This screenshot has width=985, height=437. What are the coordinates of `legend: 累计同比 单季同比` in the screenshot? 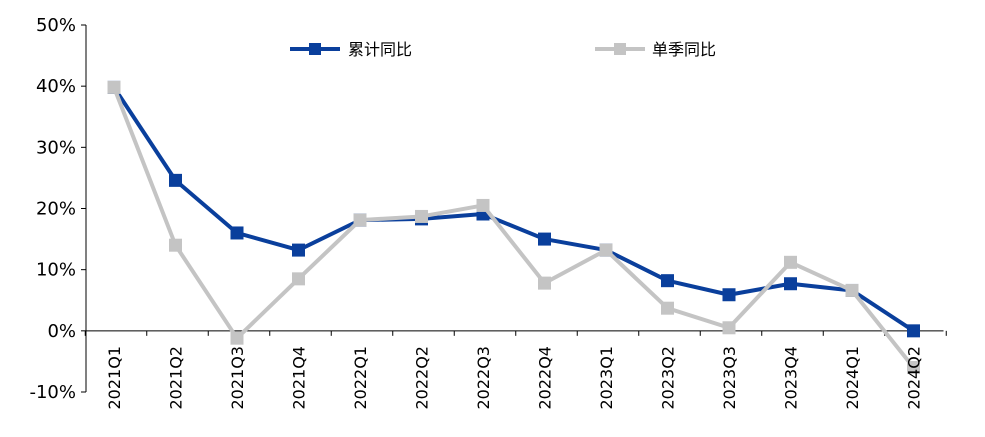 It's located at (503, 49).